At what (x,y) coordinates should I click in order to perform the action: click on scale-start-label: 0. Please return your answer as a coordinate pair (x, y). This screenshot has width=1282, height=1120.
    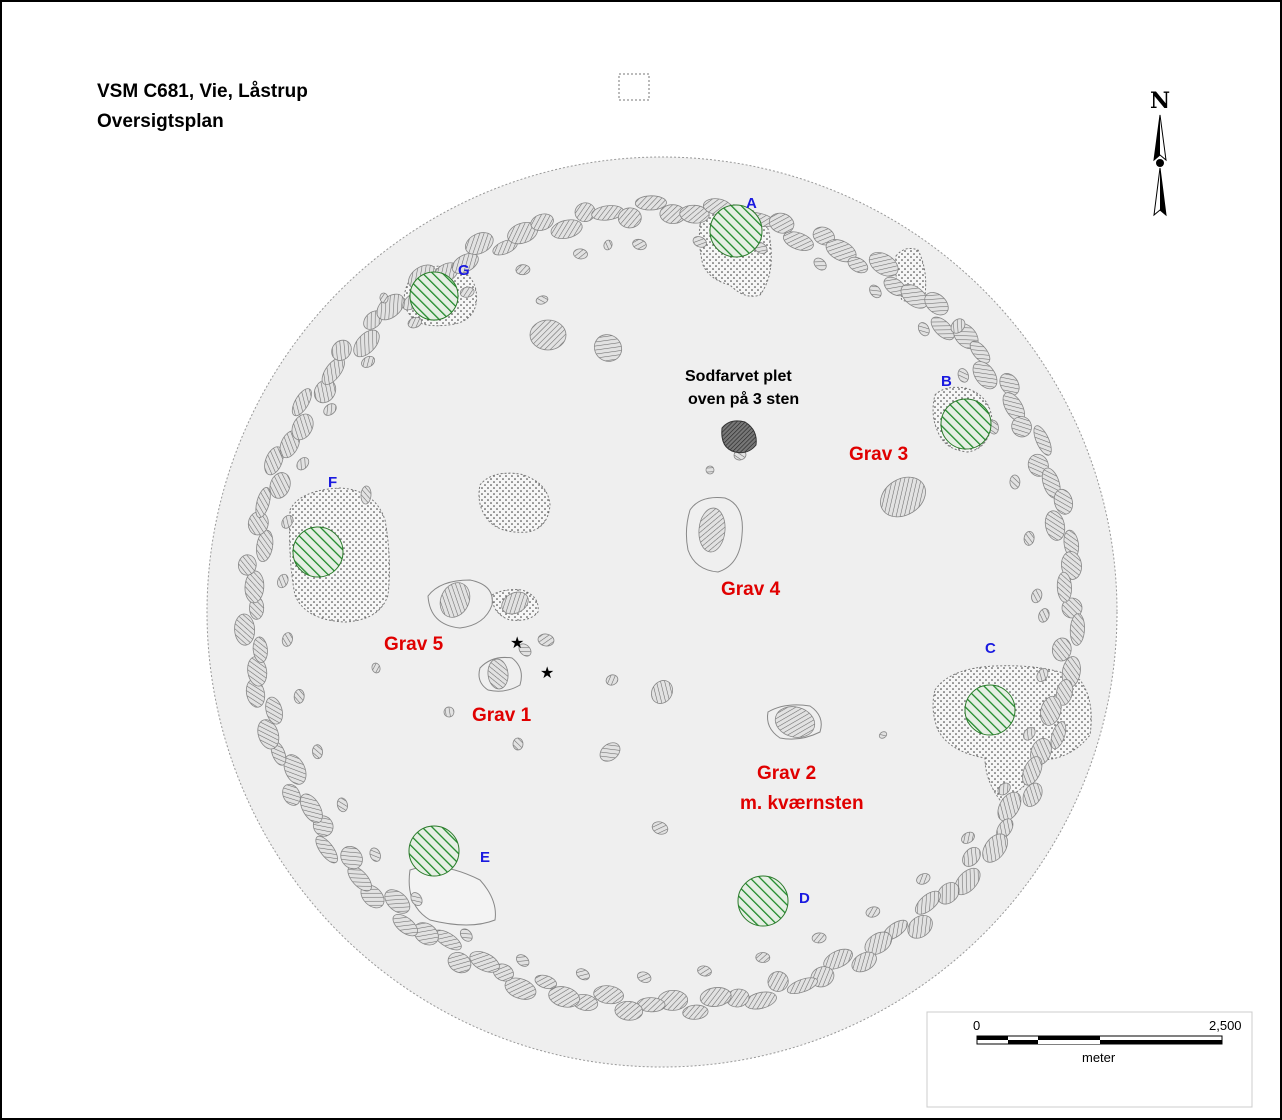
    Looking at the image, I should click on (976, 1025).